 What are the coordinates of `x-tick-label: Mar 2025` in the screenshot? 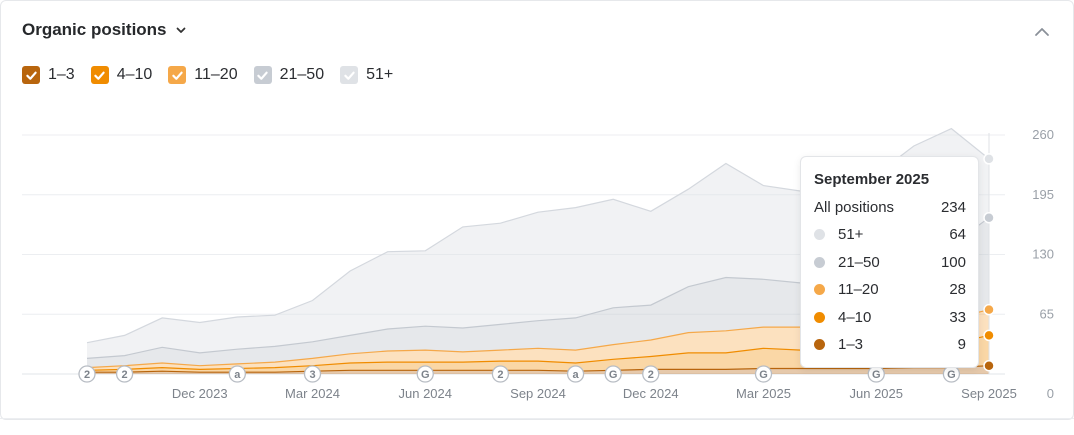 It's located at (763, 393).